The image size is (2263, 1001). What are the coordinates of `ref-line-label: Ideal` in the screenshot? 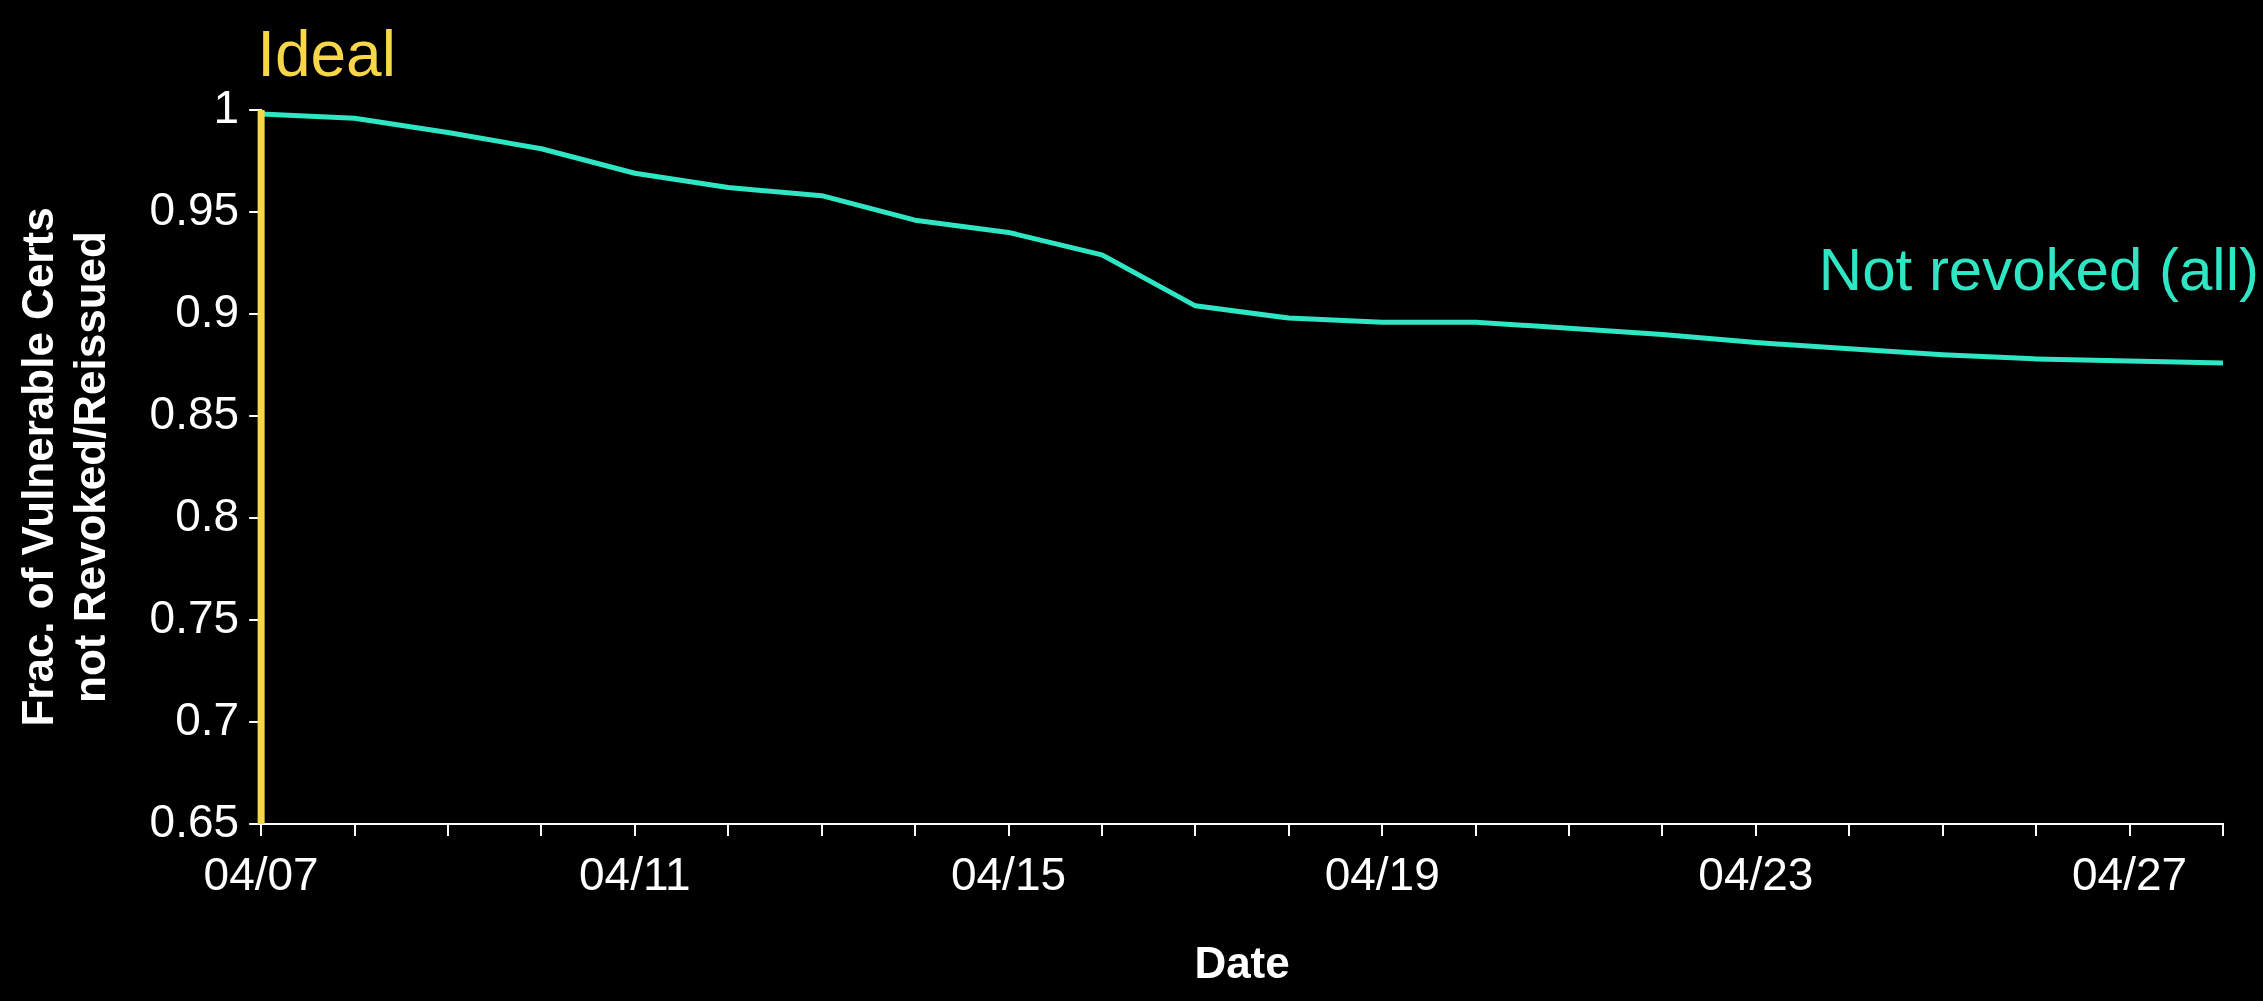 It's located at (326, 53).